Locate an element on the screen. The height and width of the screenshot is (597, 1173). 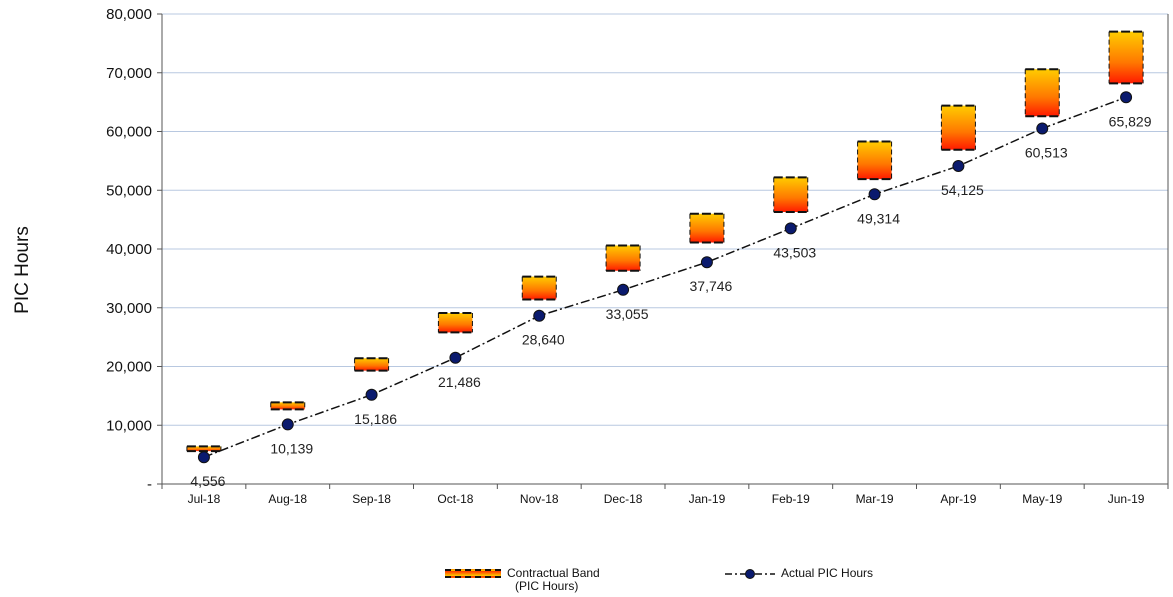
y-tick-label: 40,000 is located at coordinates (129, 249).